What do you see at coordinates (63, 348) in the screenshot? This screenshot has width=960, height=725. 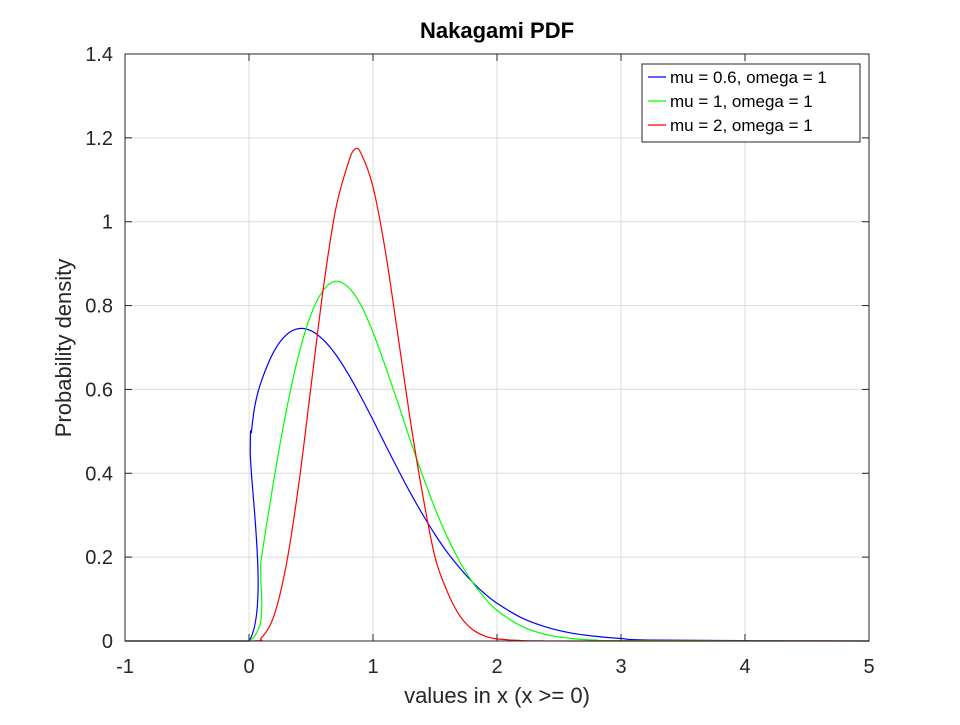 I see `y-axis-label: Probability density` at bounding box center [63, 348].